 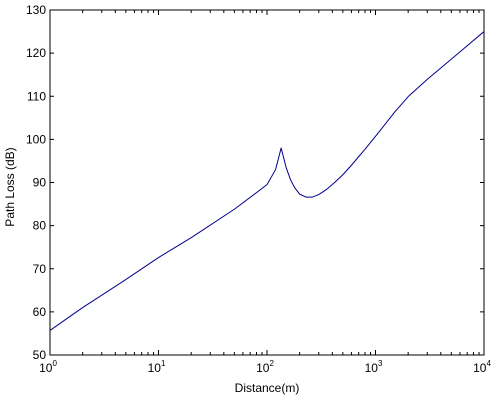 I want to click on x-tick-label: 10², so click(x=265, y=367).